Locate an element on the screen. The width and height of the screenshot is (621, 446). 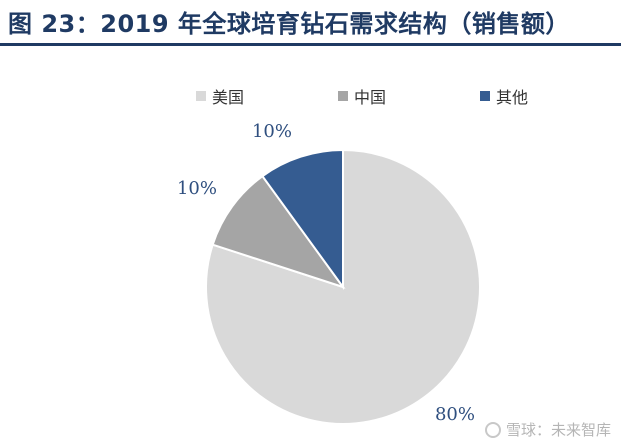
slice-china is located at coordinates (278, 231).